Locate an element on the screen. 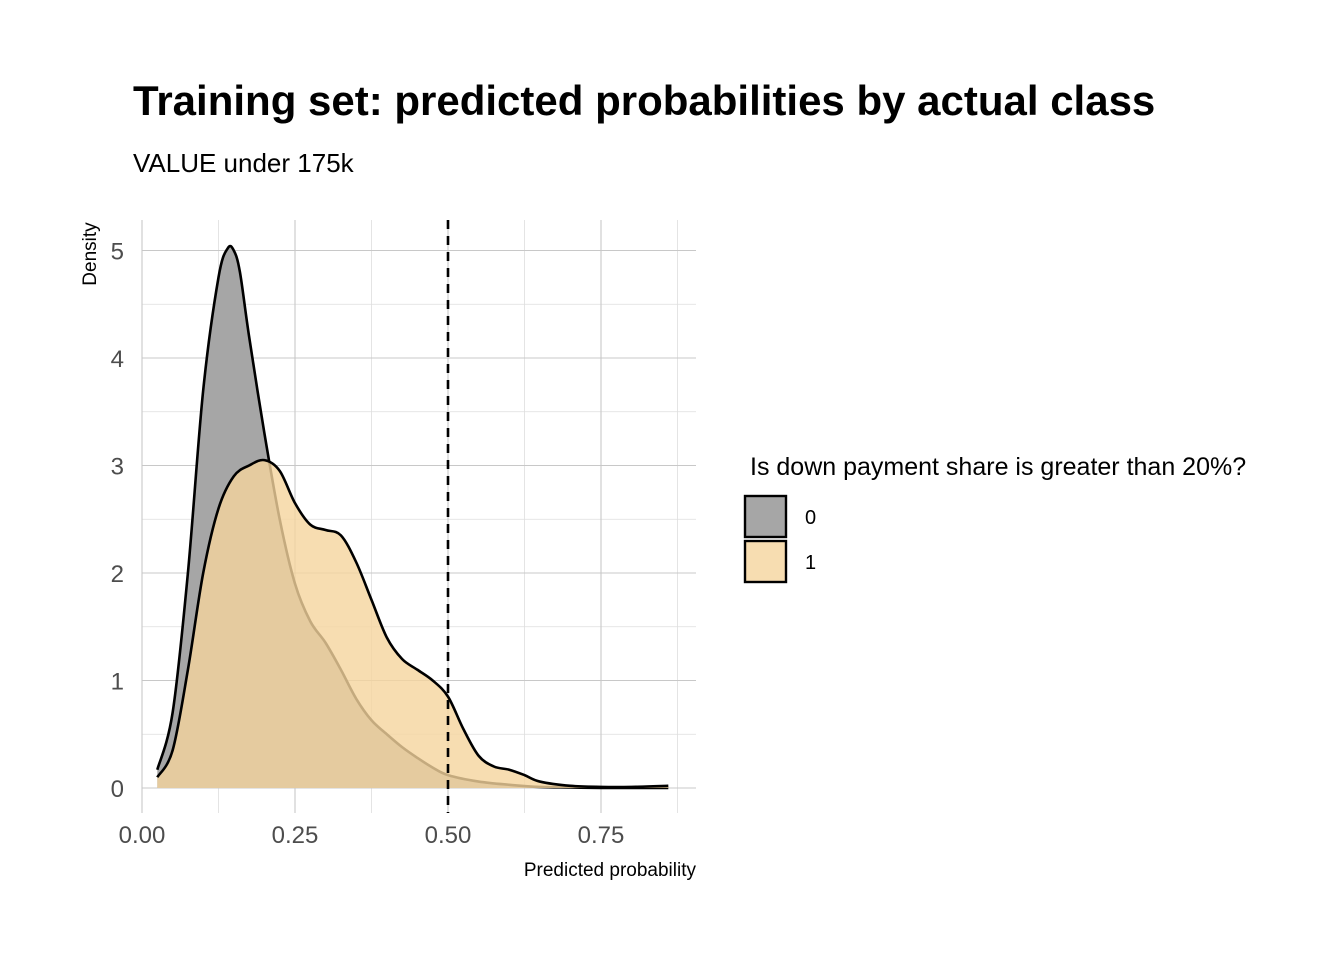 The image size is (1344, 960). y-tick-label: 5 is located at coordinates (117, 252).